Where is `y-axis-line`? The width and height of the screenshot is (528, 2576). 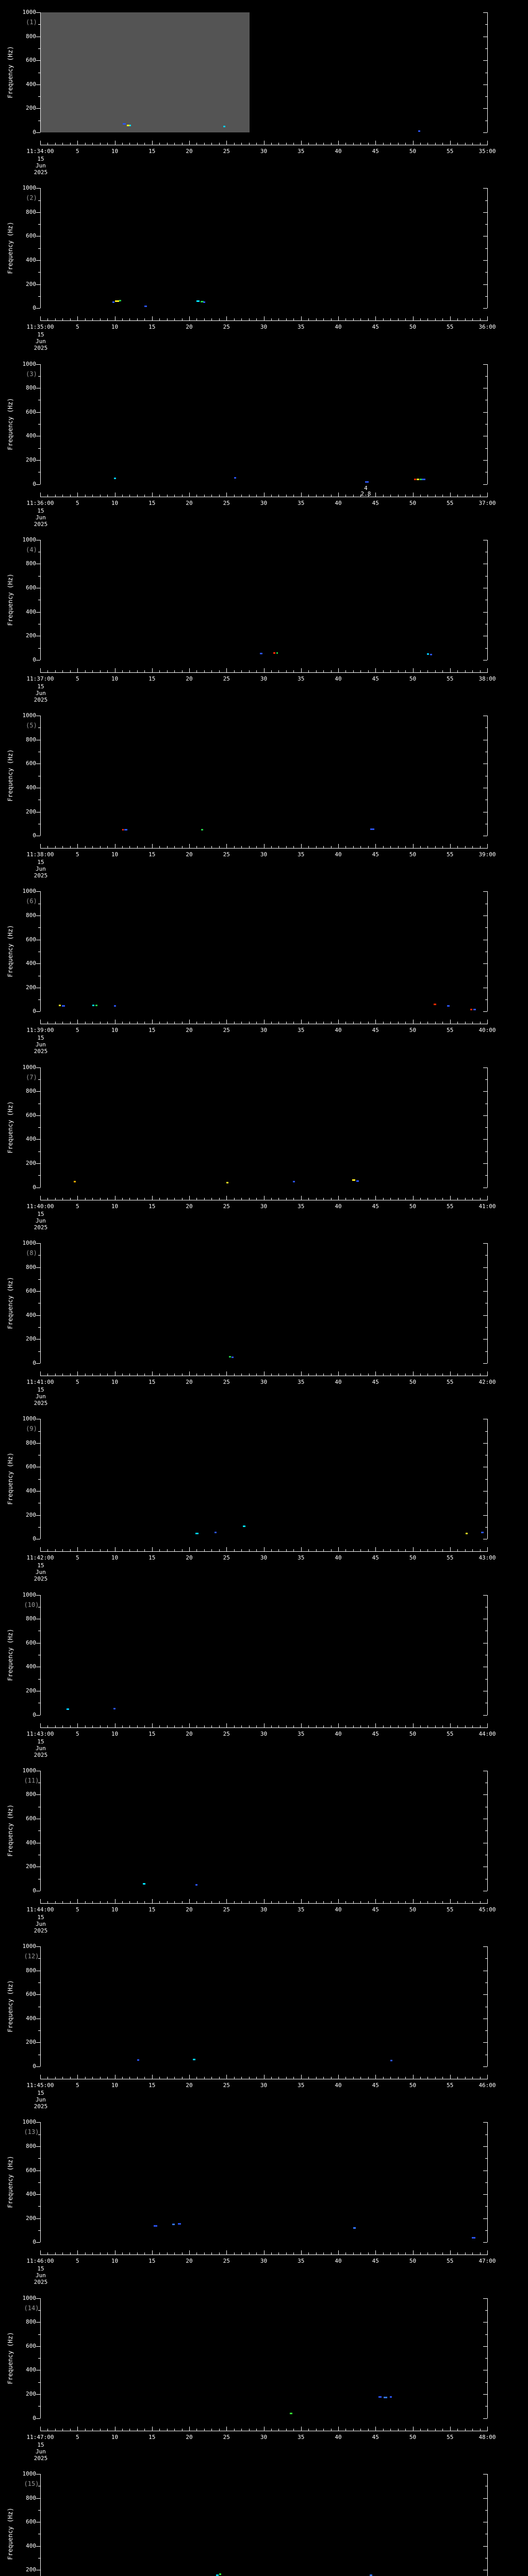 y-axis-line is located at coordinates (40, 1303).